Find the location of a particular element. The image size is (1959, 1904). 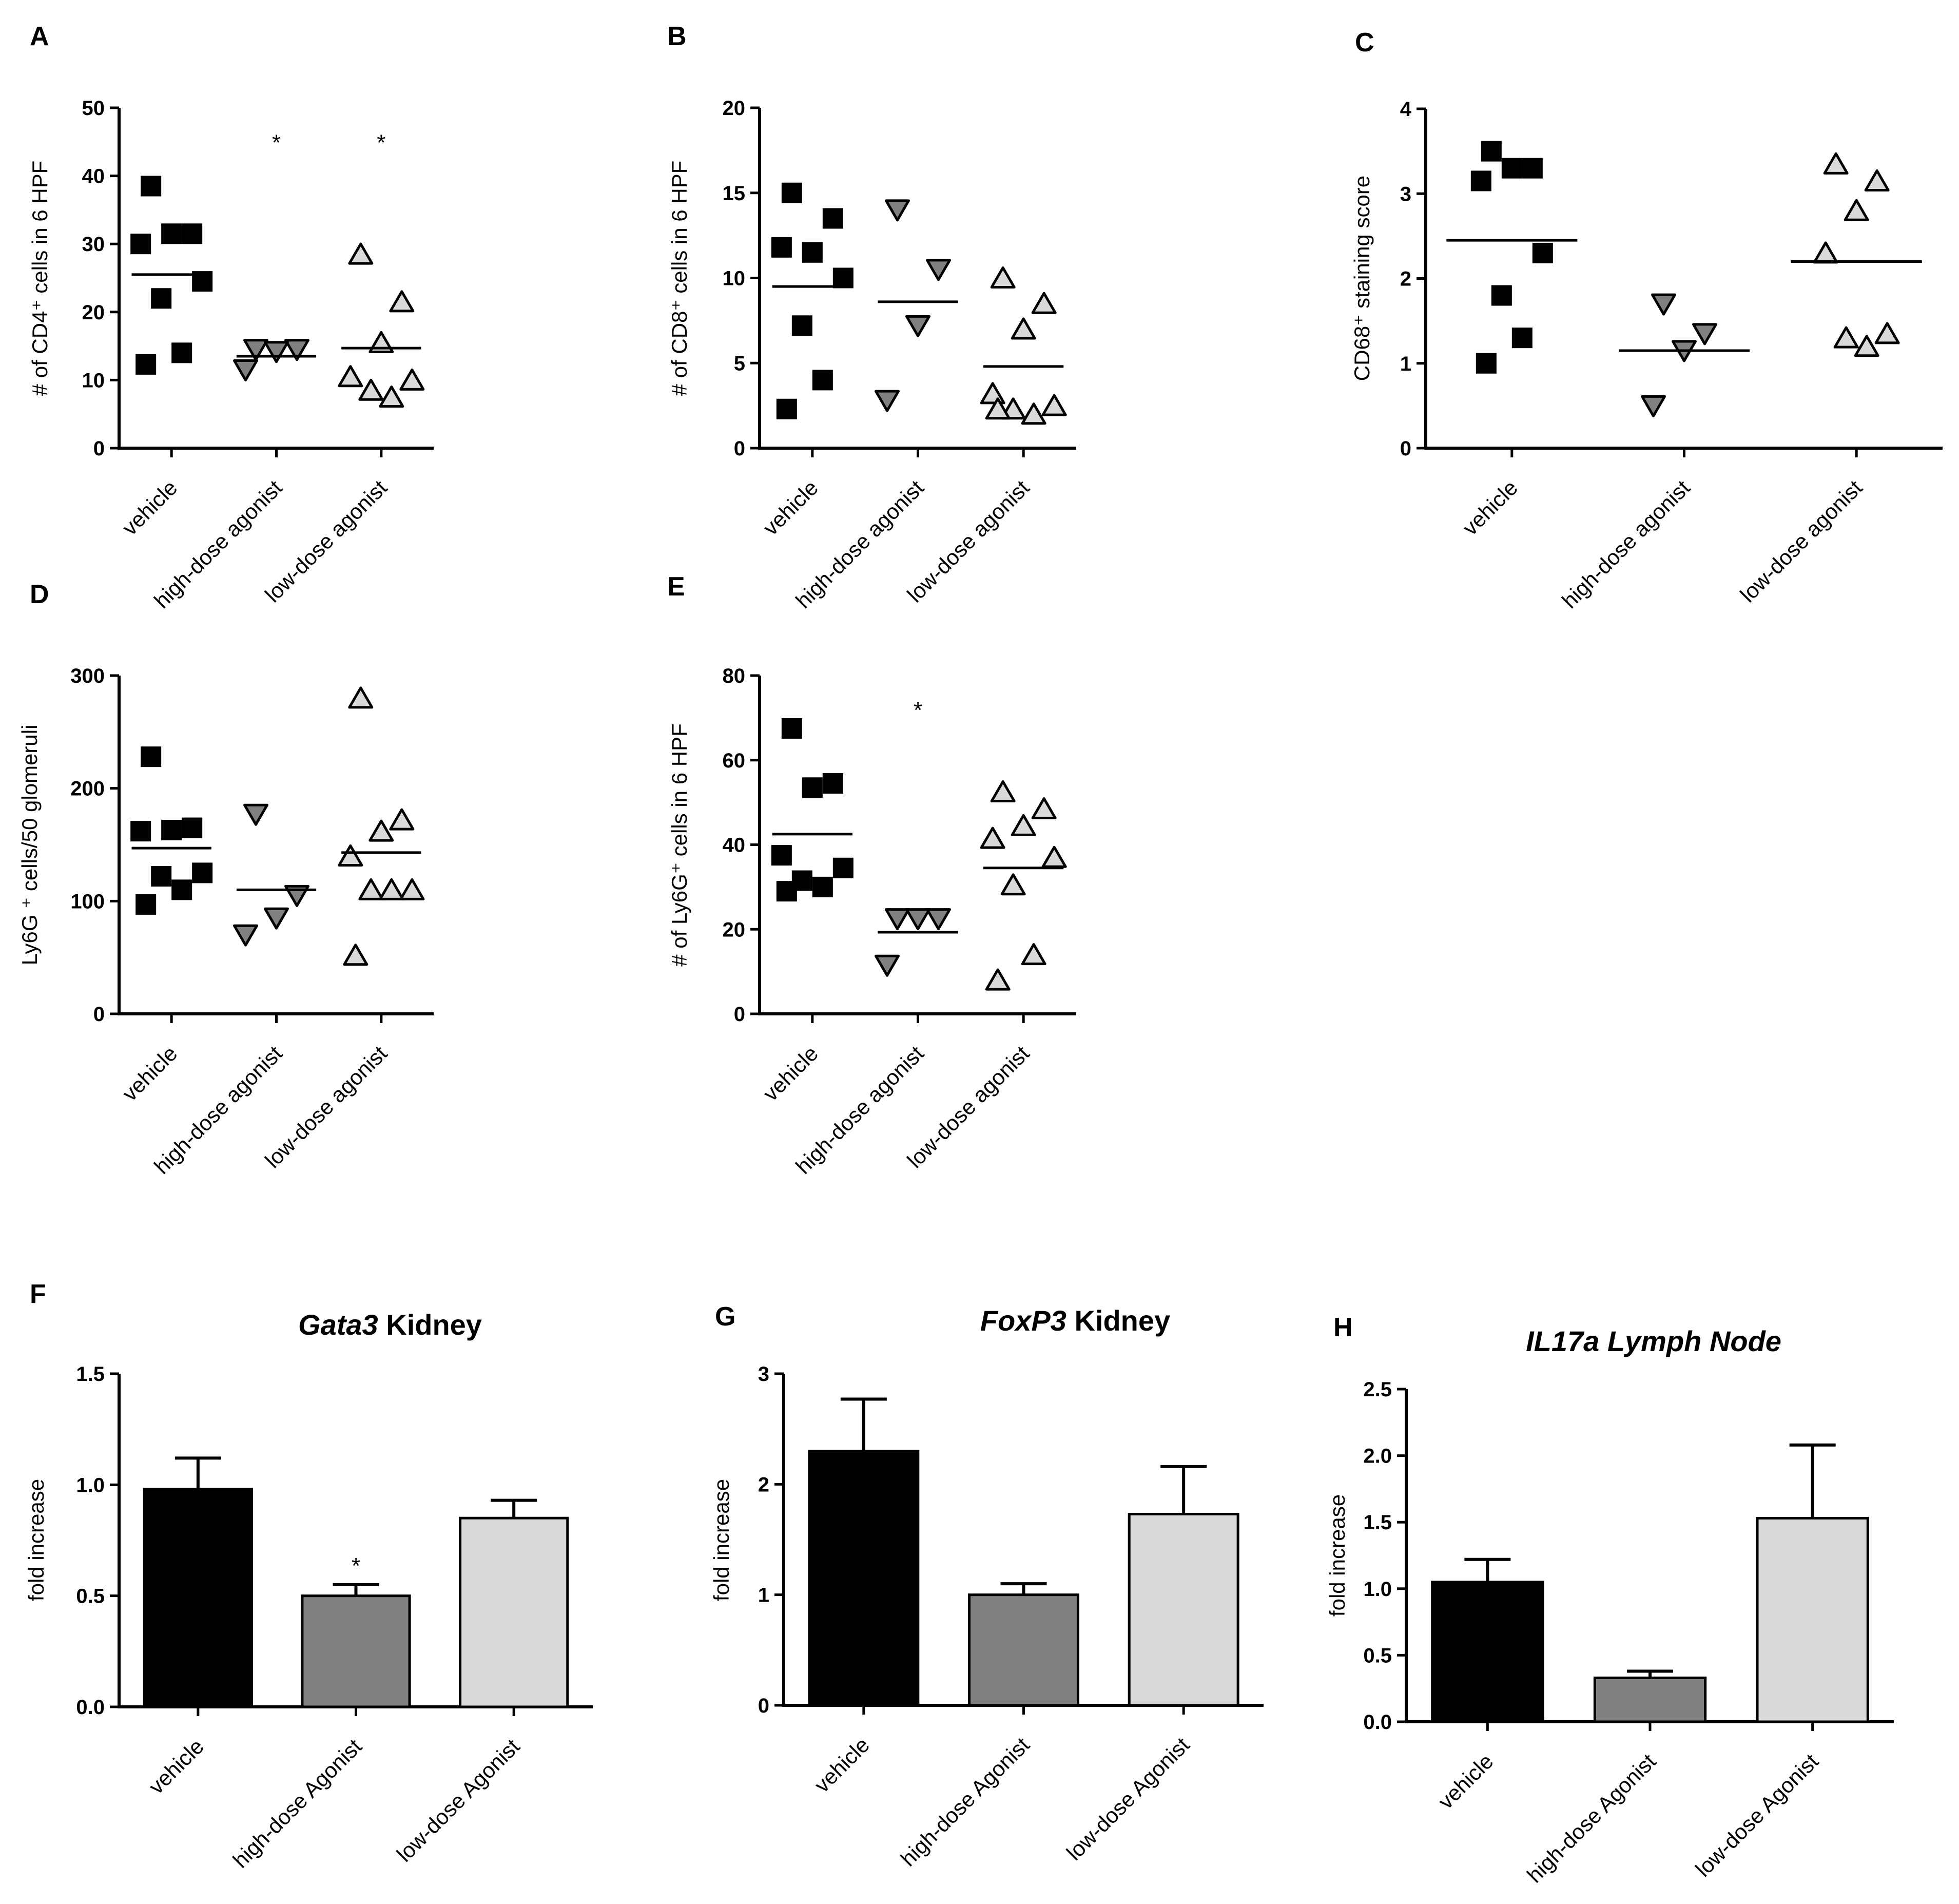

y-tick-label: 100 is located at coordinates (87, 901).